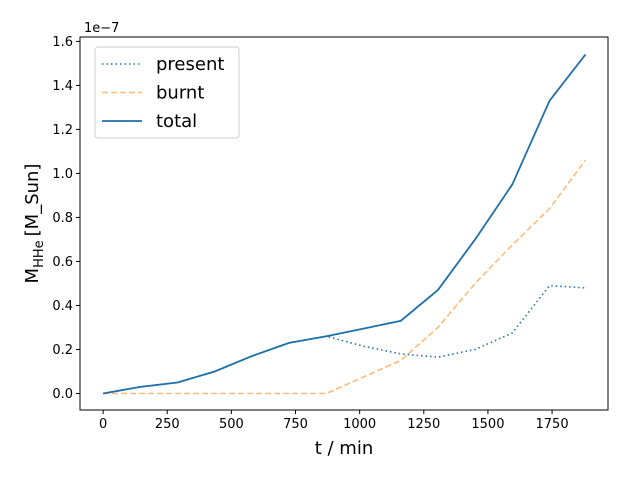 The width and height of the screenshot is (640, 480). I want to click on x-tick-label: 1750, so click(552, 424).